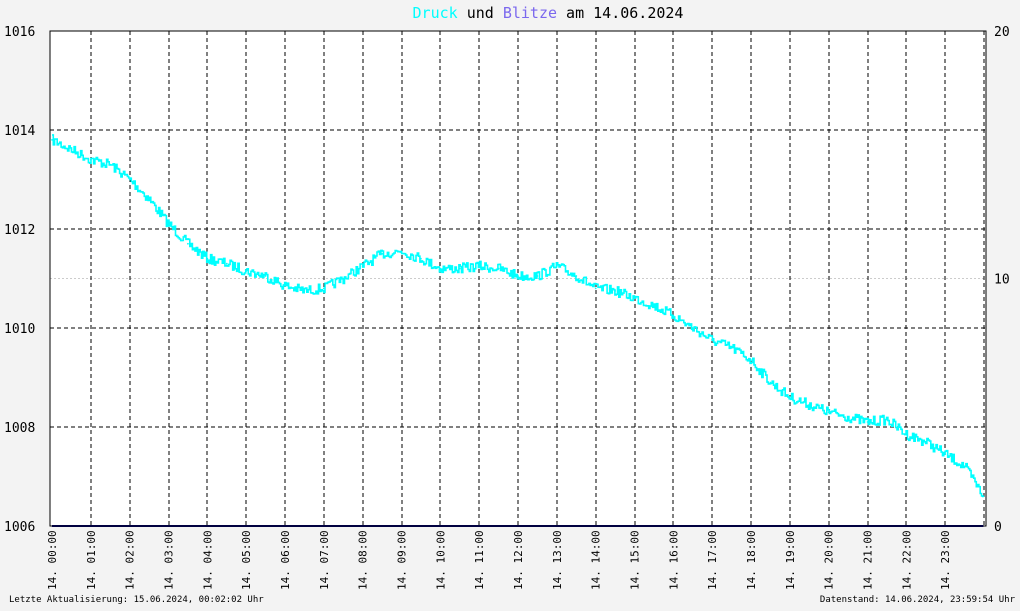 The width and height of the screenshot is (1020, 611). I want to click on x-tick-label: 14. 10:00, so click(440, 560).